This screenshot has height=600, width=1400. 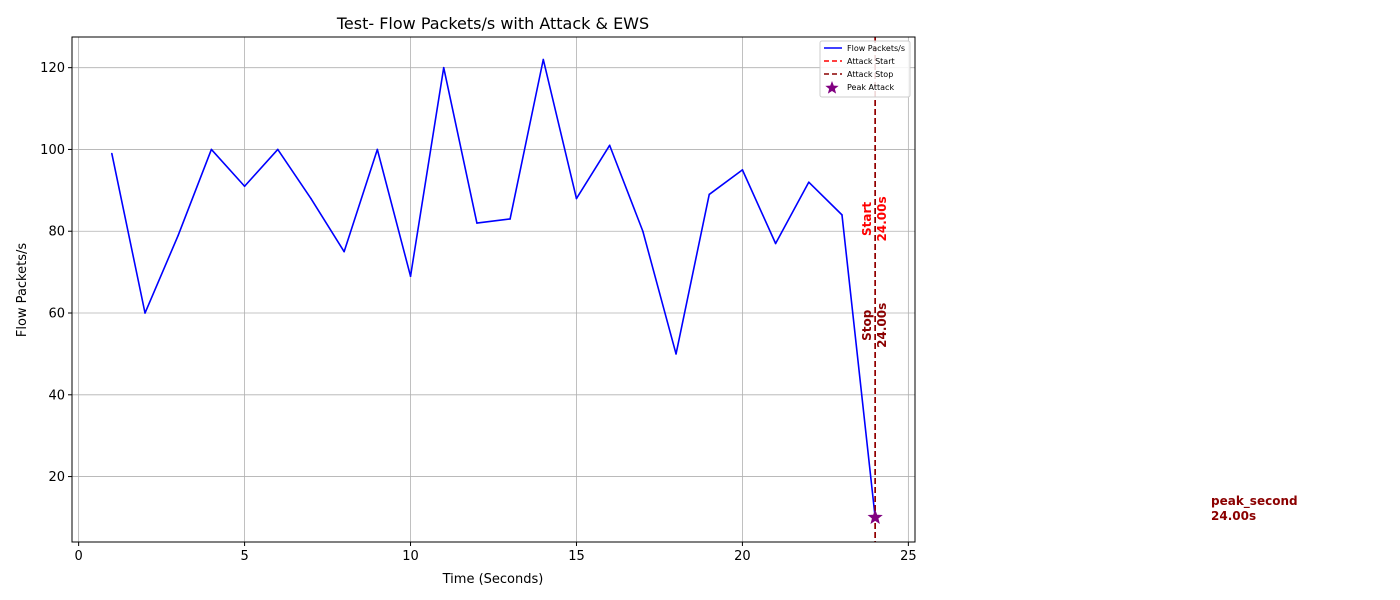 What do you see at coordinates (832, 87) in the screenshot?
I see `legend-swatch-peak-star` at bounding box center [832, 87].